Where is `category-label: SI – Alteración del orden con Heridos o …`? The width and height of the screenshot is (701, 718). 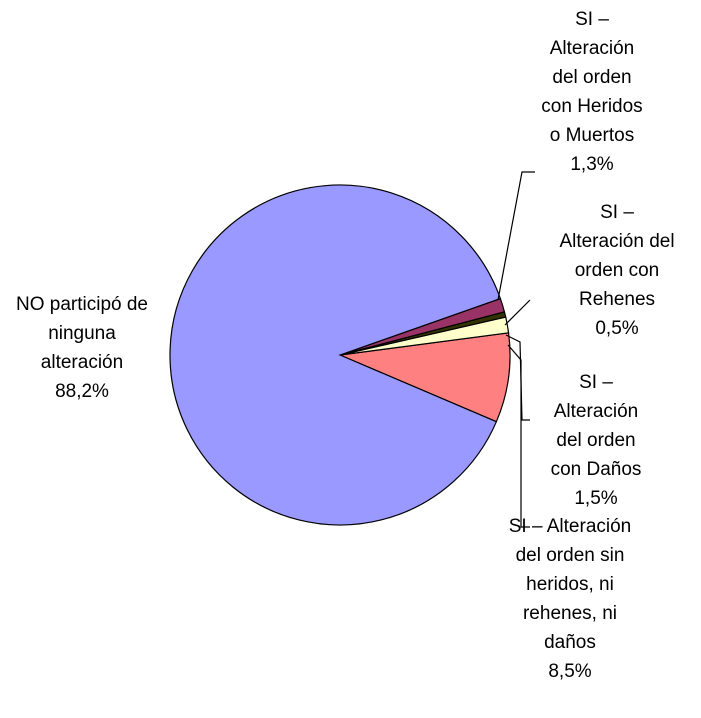 category-label: SI – Alteración del orden con Heridos o … is located at coordinates (592, 77).